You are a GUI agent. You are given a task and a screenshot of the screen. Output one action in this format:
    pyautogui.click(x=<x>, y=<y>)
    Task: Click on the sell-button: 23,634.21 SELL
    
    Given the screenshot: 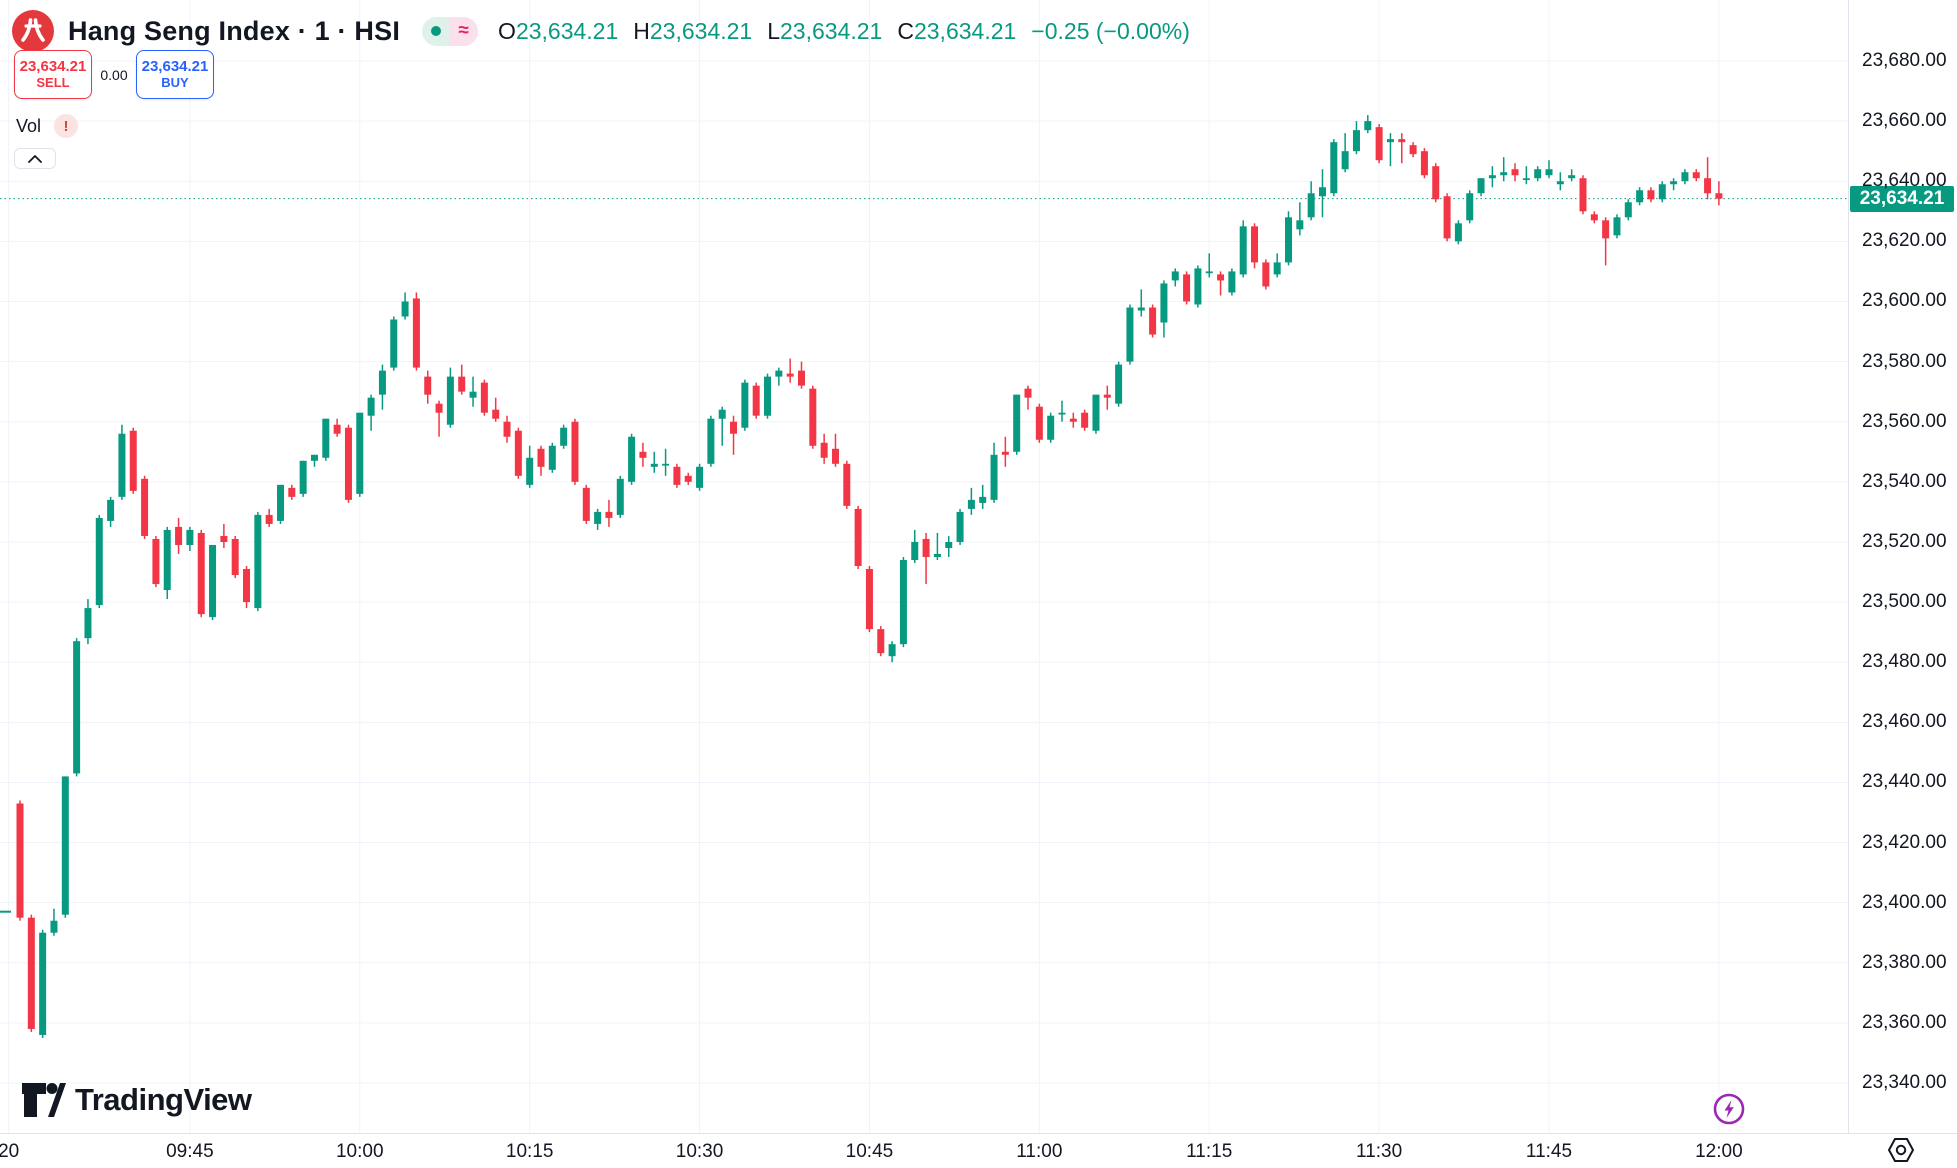 What is the action you would take?
    pyautogui.click(x=53, y=74)
    